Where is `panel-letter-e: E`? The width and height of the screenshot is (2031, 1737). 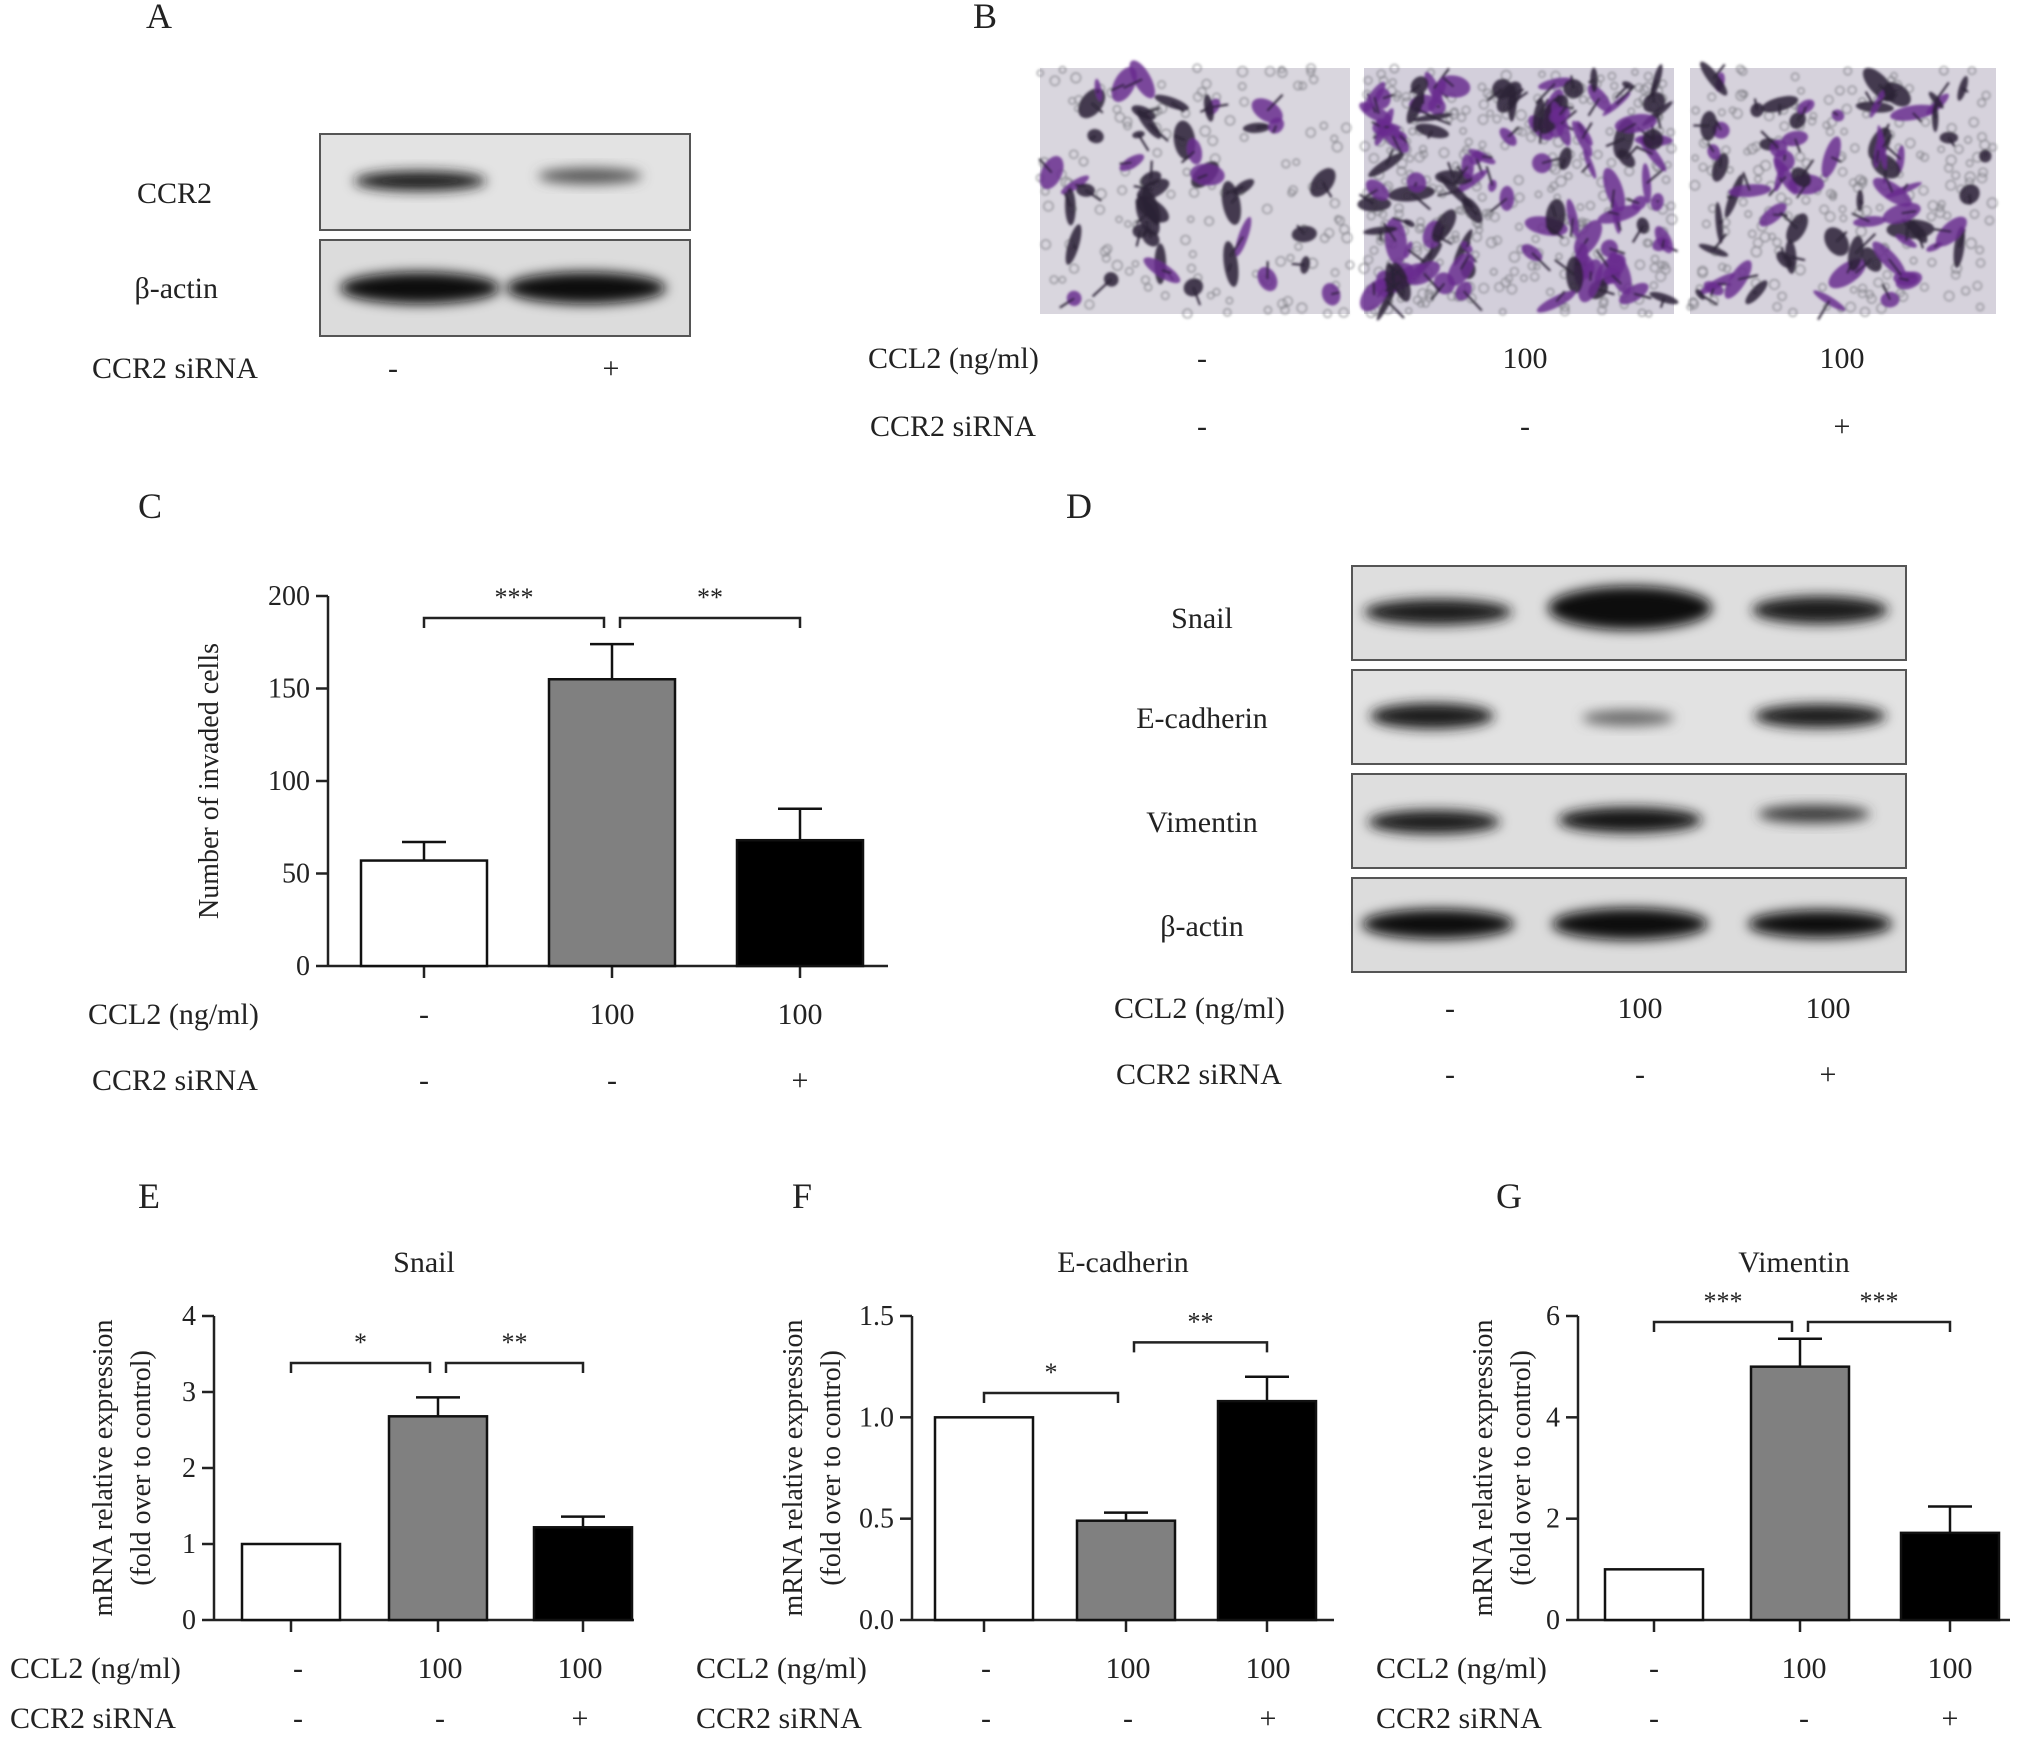
panel-letter-e: E is located at coordinates (149, 1196).